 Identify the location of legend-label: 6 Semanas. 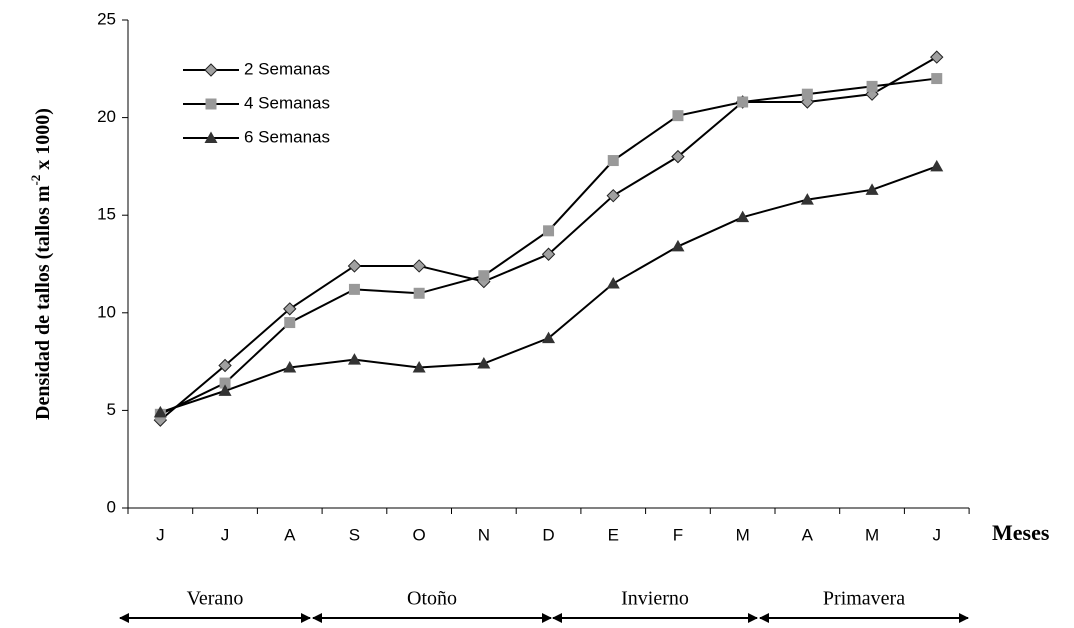
(287, 136).